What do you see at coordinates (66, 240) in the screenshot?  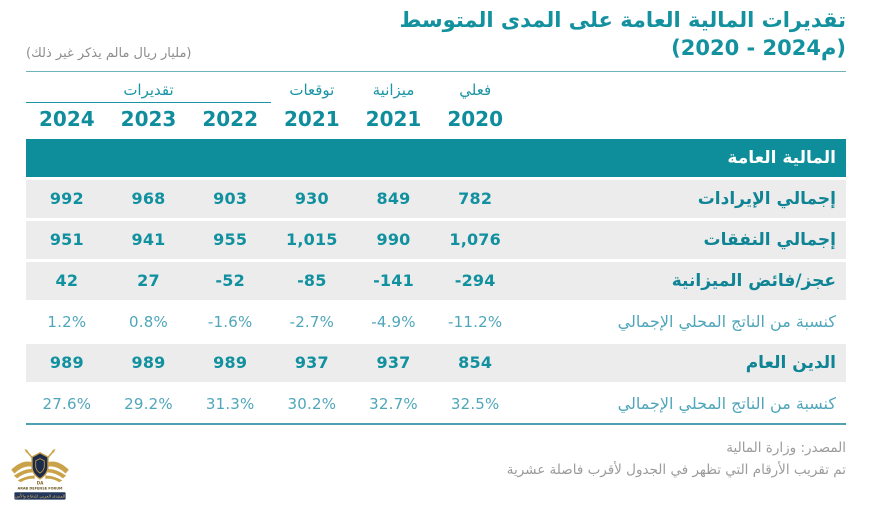 I see `cell-2024: 951` at bounding box center [66, 240].